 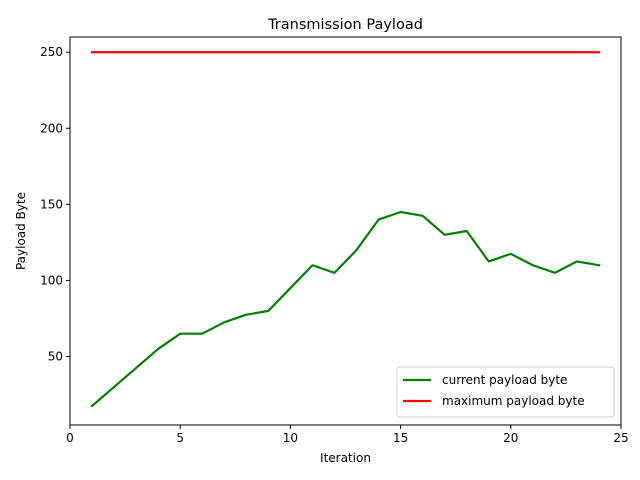 I want to click on y-tick-label: 150, so click(x=51, y=204).